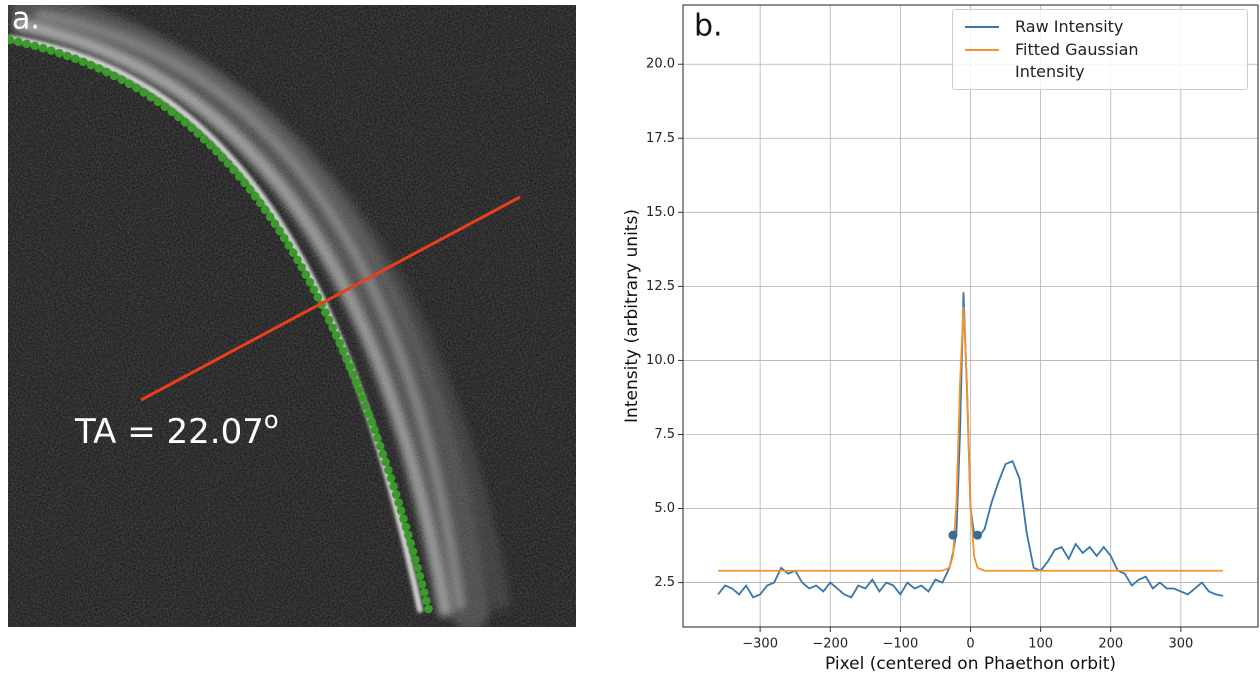 The height and width of the screenshot is (680, 1260). Describe the element at coordinates (660, 64) in the screenshot. I see `y-tick-label: 20.0` at that location.